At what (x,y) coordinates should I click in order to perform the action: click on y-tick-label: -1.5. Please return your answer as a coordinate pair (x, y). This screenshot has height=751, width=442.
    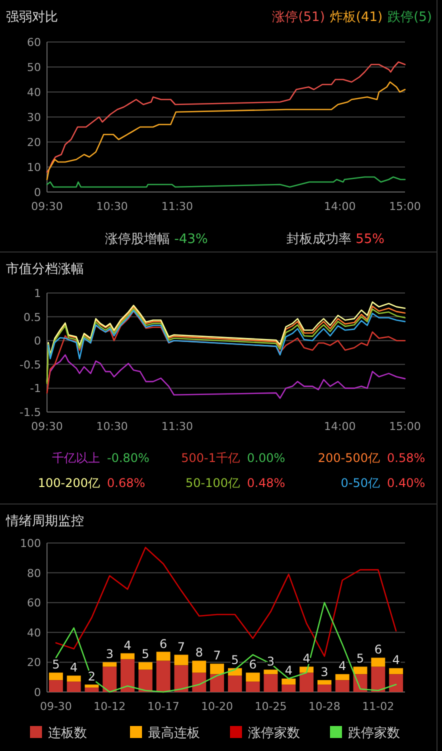
    Looking at the image, I should click on (30, 412).